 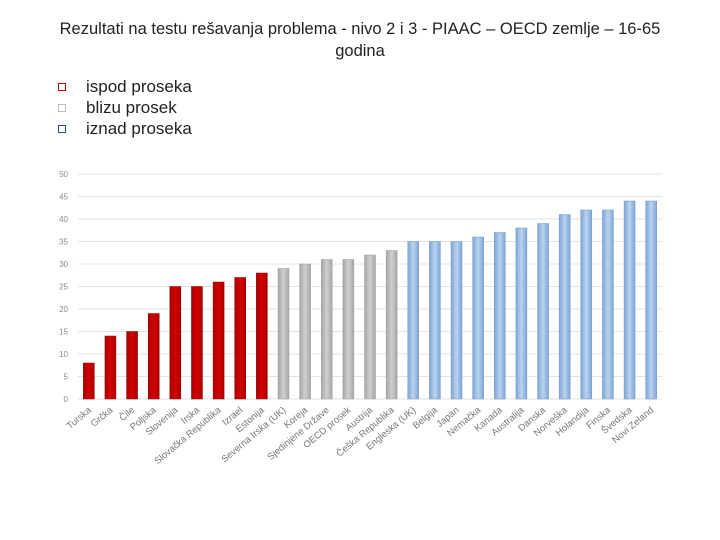 I want to click on y-tick-label: 5, so click(x=66, y=377).